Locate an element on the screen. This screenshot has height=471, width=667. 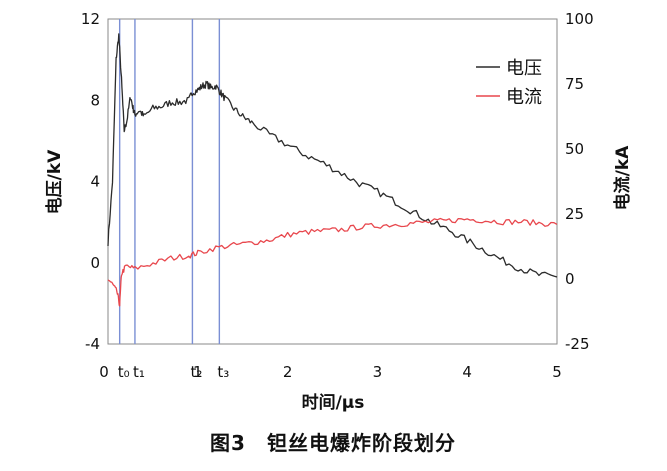
x-tick-0: 0 is located at coordinates (104, 372).